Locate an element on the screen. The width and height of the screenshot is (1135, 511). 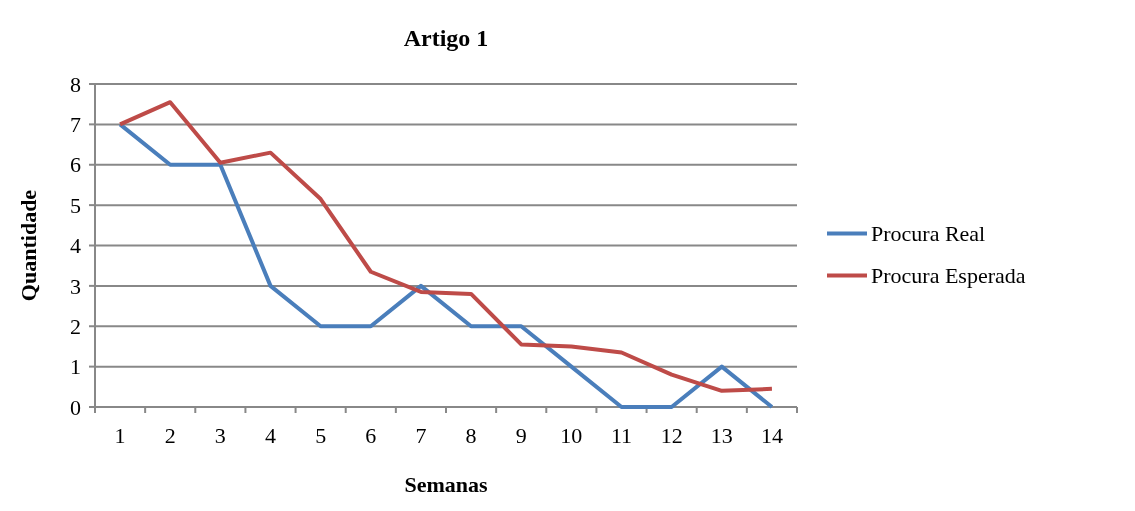
x-tick-label: 3 is located at coordinates (220, 435).